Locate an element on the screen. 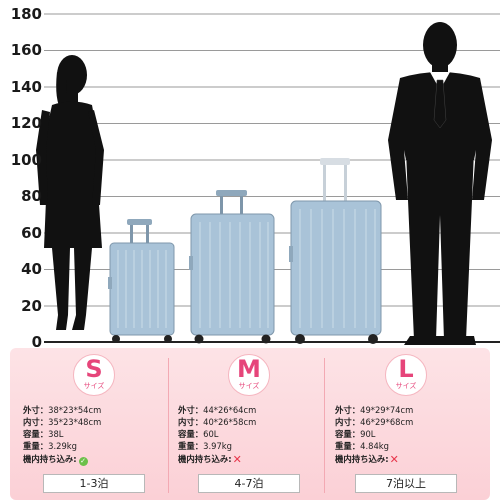 The height and width of the screenshot is (500, 500). spec-value: 49*29*74cm is located at coordinates (387, 410).